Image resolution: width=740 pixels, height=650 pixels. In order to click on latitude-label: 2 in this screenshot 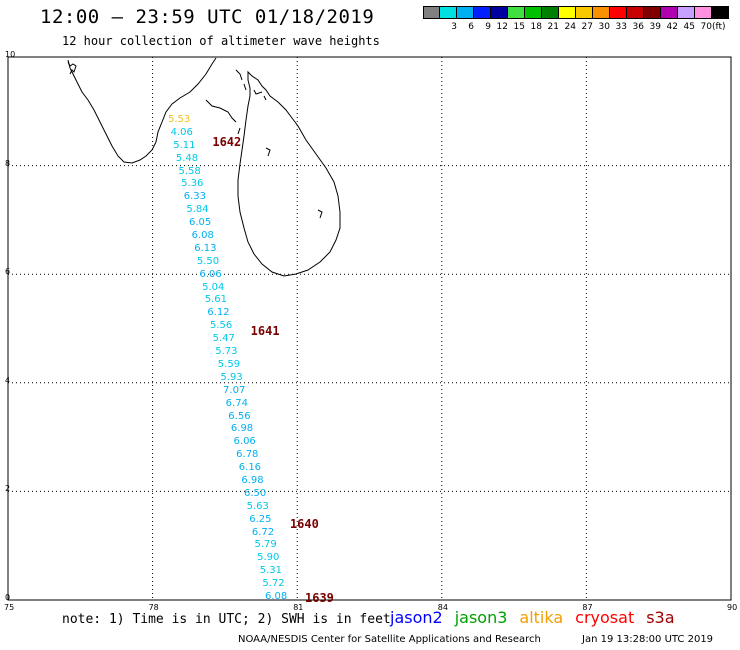, I will do `click(8, 489)`.